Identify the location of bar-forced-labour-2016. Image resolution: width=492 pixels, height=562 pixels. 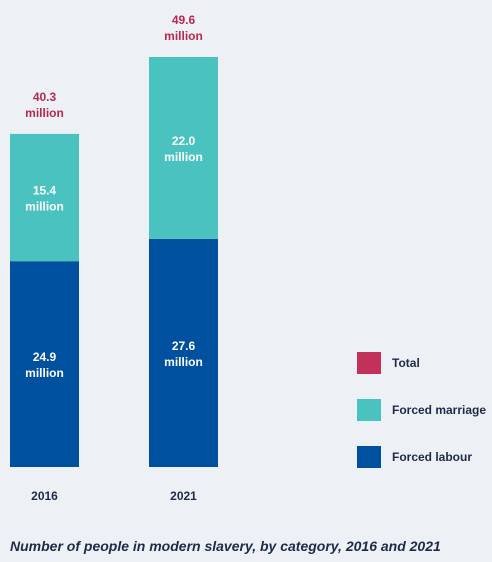
(44, 364).